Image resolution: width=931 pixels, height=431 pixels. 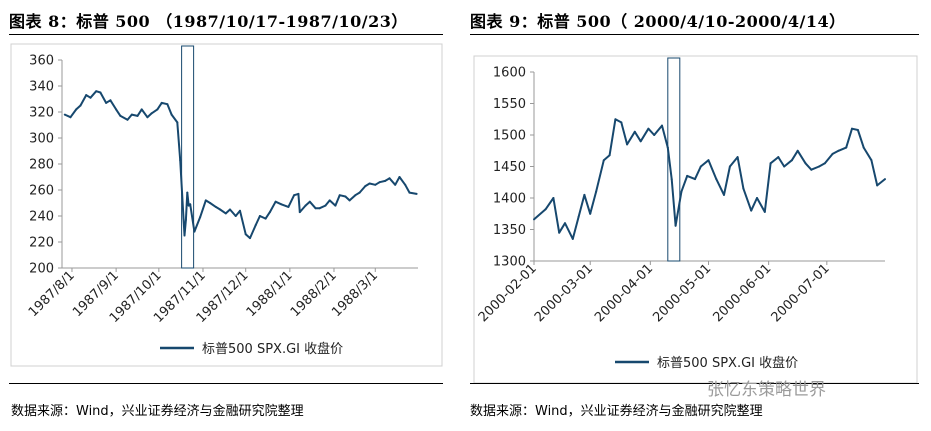 I want to click on x-tick-label: 2000-06-01, so click(x=742, y=293).